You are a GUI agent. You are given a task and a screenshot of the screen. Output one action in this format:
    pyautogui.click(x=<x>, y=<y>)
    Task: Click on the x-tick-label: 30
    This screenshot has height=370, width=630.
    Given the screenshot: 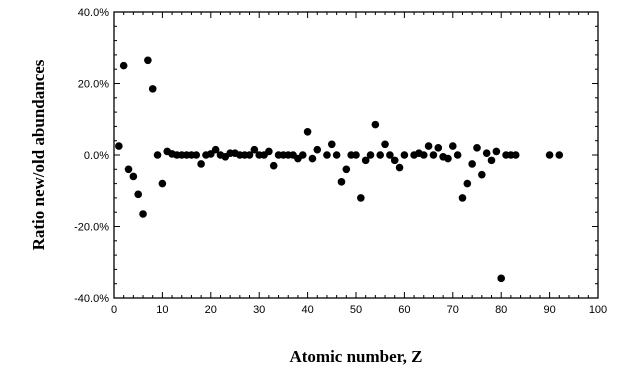 What is the action you would take?
    pyautogui.click(x=259, y=310)
    